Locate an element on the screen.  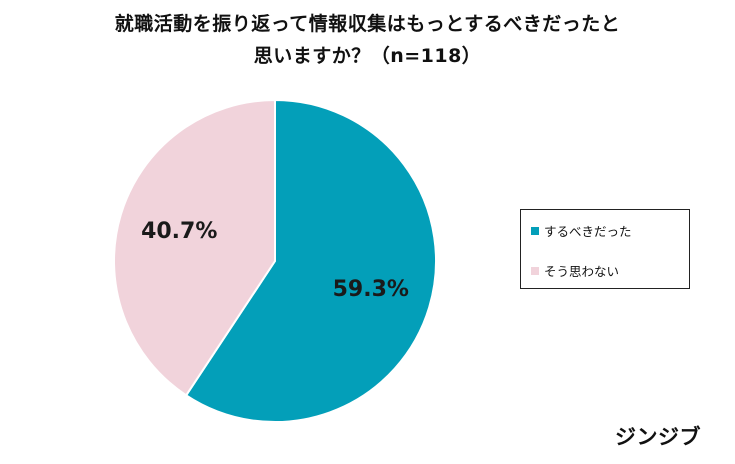
pie-label-dont-think-so: 40.7% is located at coordinates (179, 231).